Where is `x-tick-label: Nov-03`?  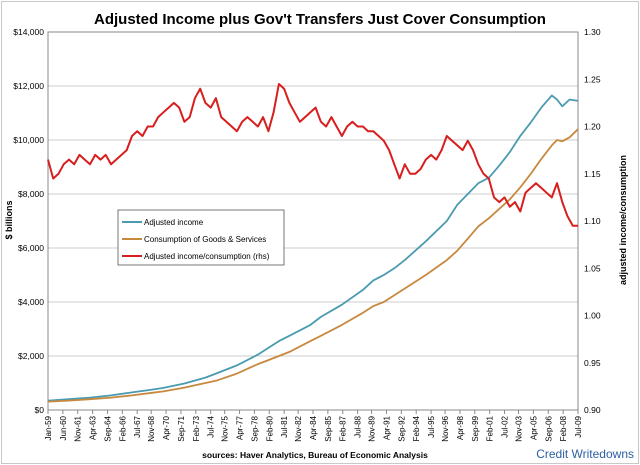 x-tick-label: Nov-03 is located at coordinates (519, 428).